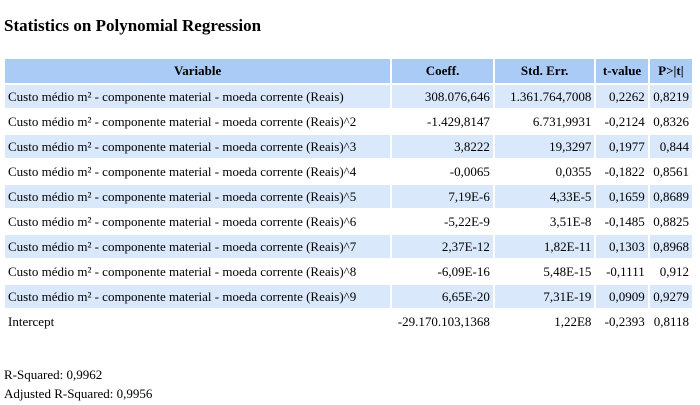 Image resolution: width=700 pixels, height=405 pixels. Describe the element at coordinates (53, 374) in the screenshot. I see `r-squared: R-Squared: 0,9962` at that location.